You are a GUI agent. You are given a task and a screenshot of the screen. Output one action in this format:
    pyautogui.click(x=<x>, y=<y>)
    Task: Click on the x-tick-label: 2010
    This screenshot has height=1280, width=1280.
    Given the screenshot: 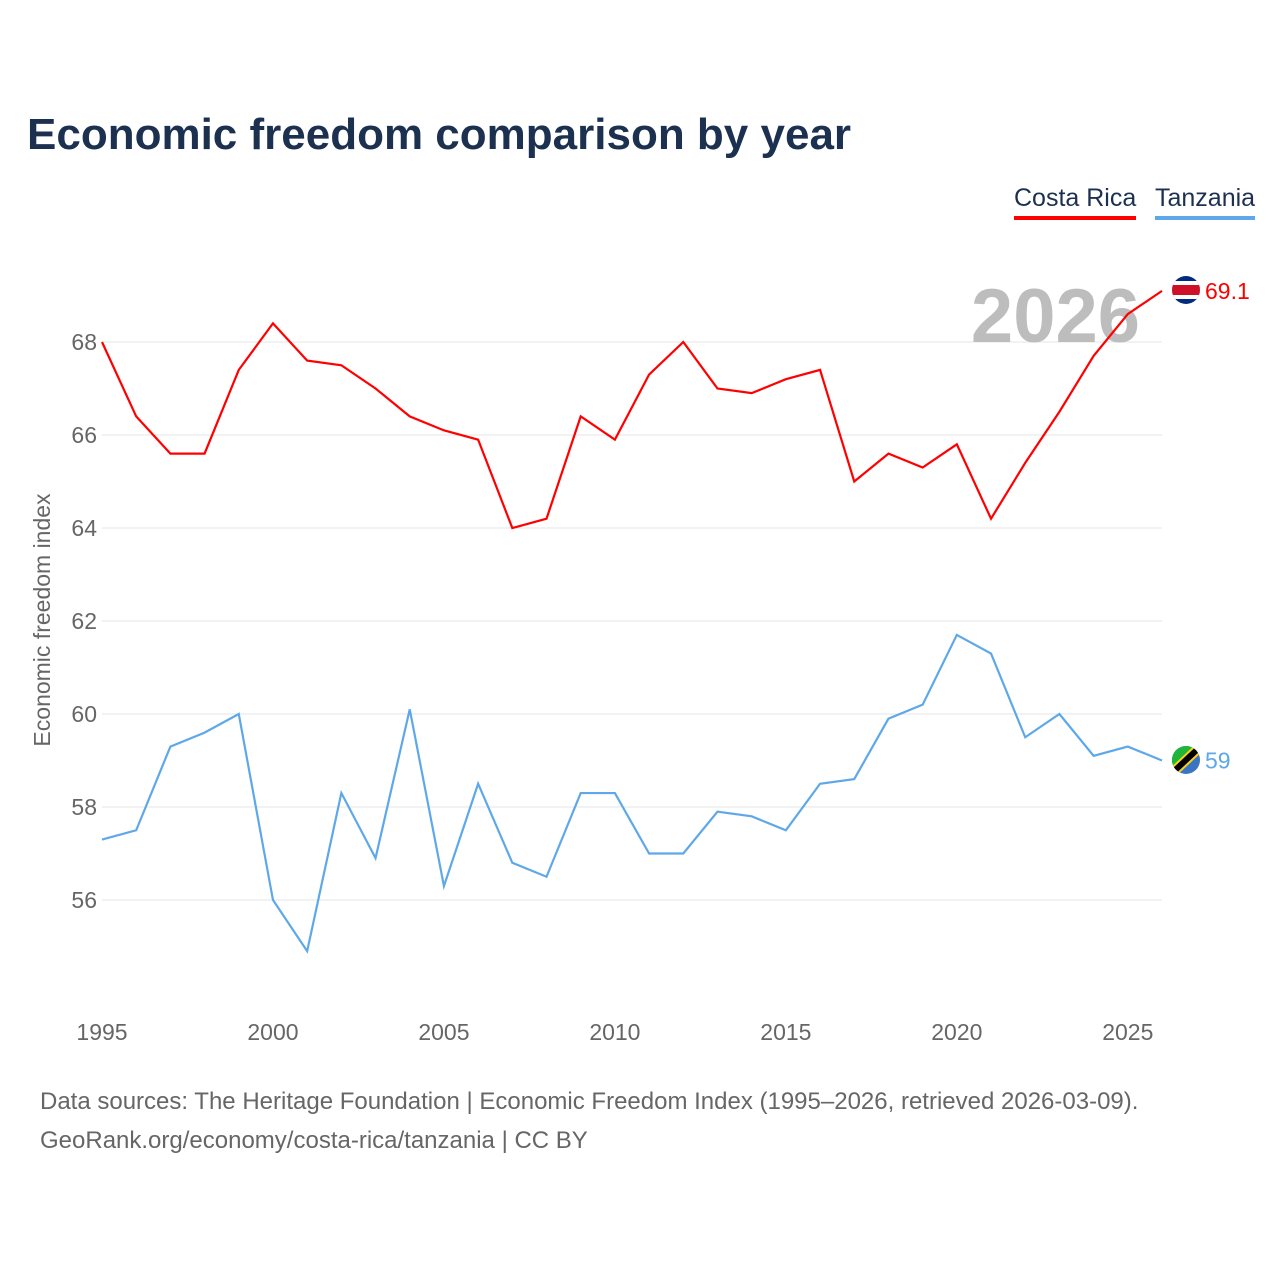 What is the action you would take?
    pyautogui.click(x=614, y=1032)
    